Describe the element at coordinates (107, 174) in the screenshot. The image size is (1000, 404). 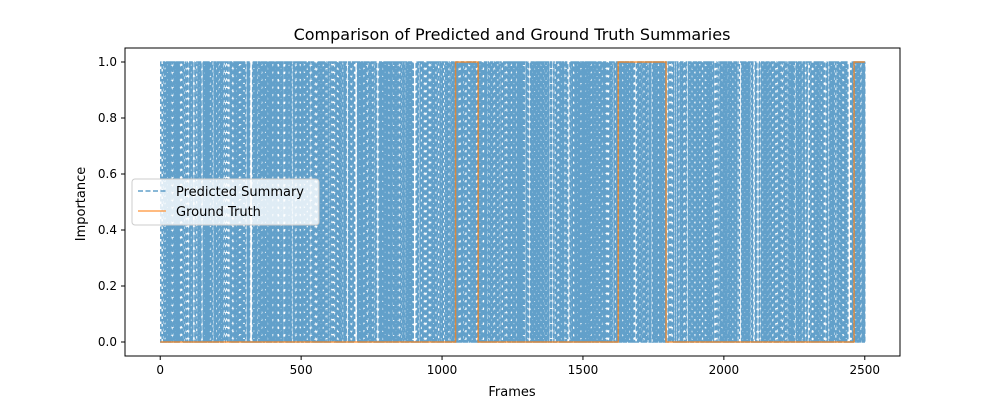
I see `y-tick-label: 0.6` at that location.